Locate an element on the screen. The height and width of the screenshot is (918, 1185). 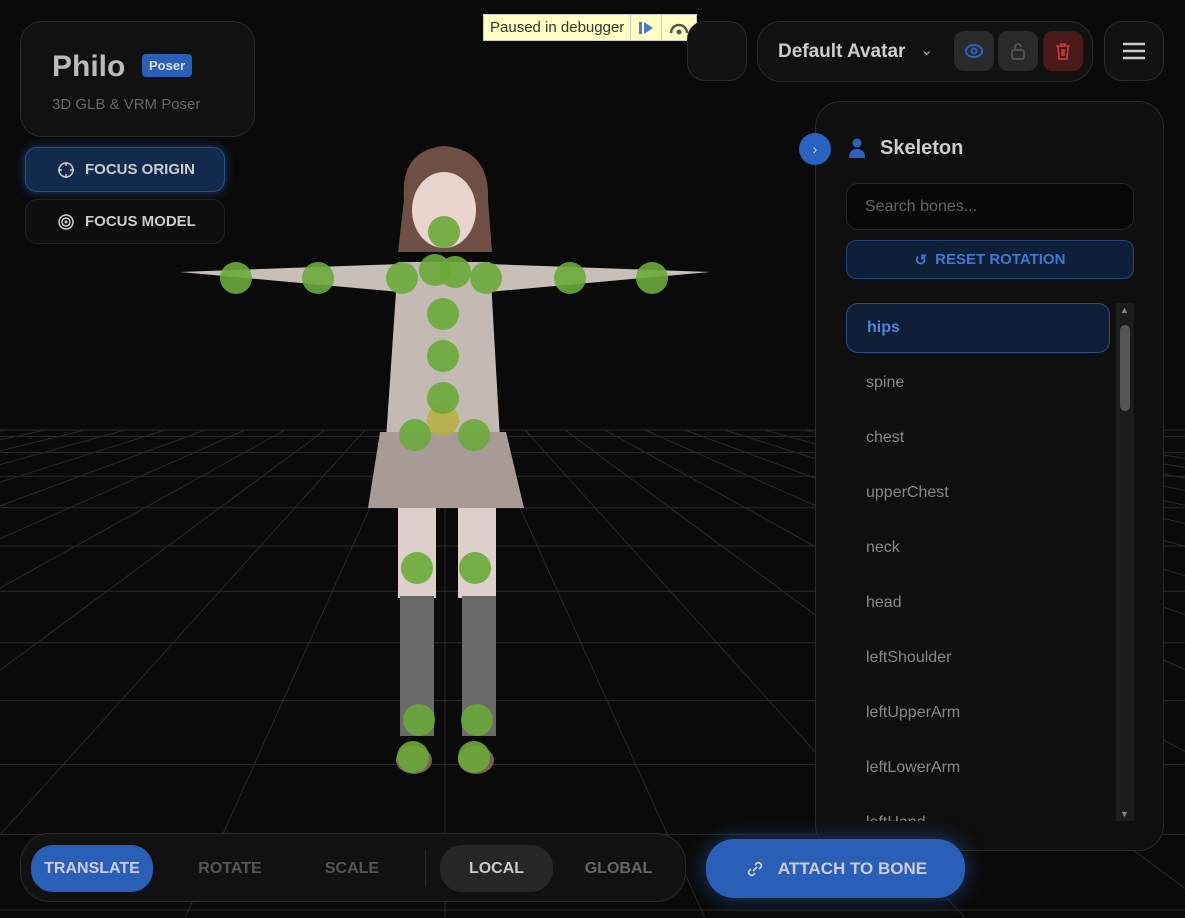
avatar-selector: Default Avatar ⌄ is located at coordinates (925, 51).